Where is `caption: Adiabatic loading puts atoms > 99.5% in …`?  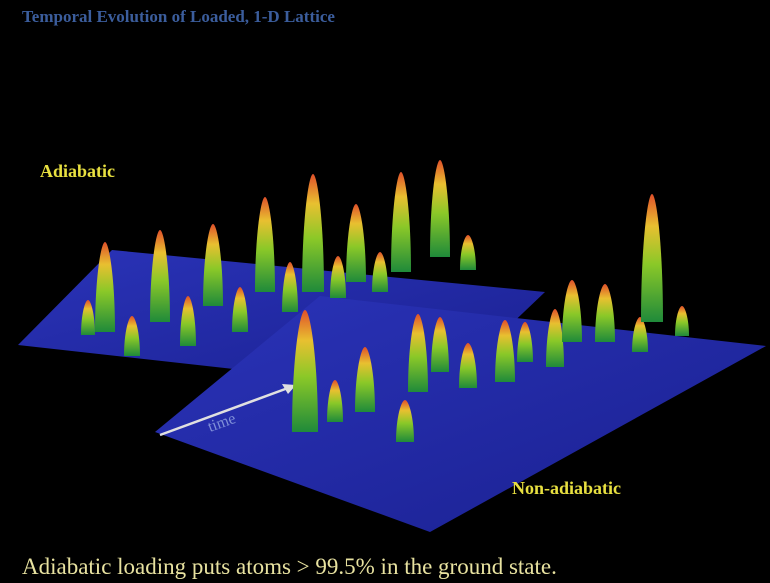
caption: Adiabatic loading puts atoms > 99.5% in … is located at coordinates (289, 566).